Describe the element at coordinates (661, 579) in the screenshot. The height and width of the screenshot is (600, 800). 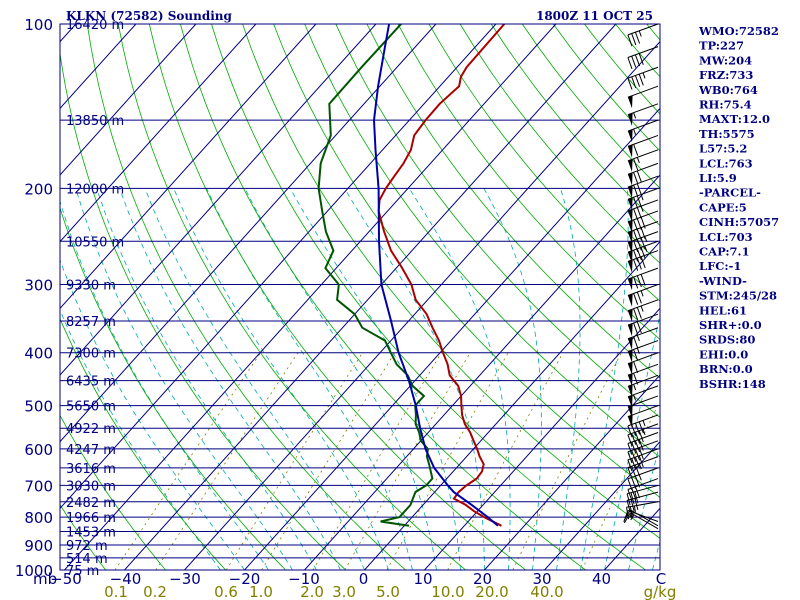
I see `temperature-tick-label: C` at that location.